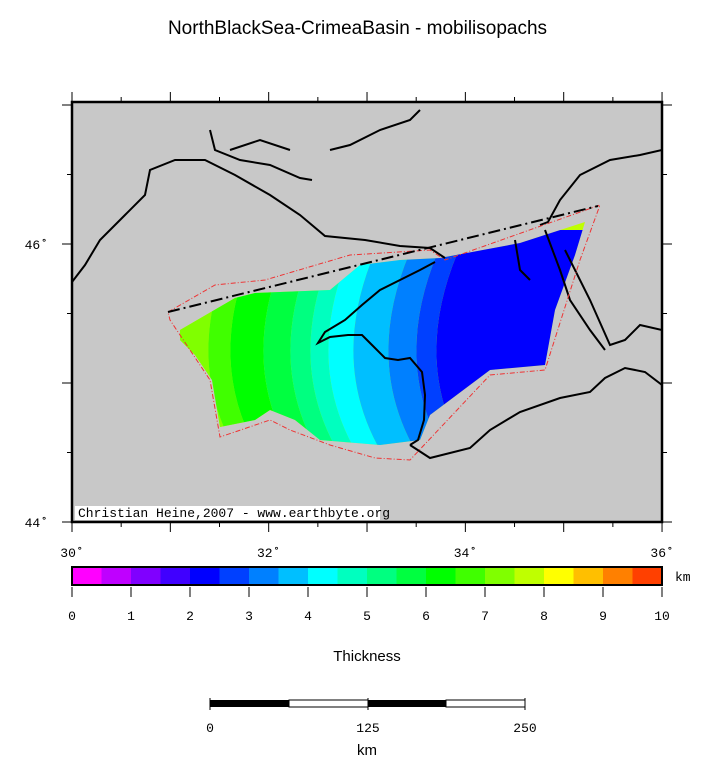 The width and height of the screenshot is (715, 777). I want to click on coastline-crimea, so click(375, 353).